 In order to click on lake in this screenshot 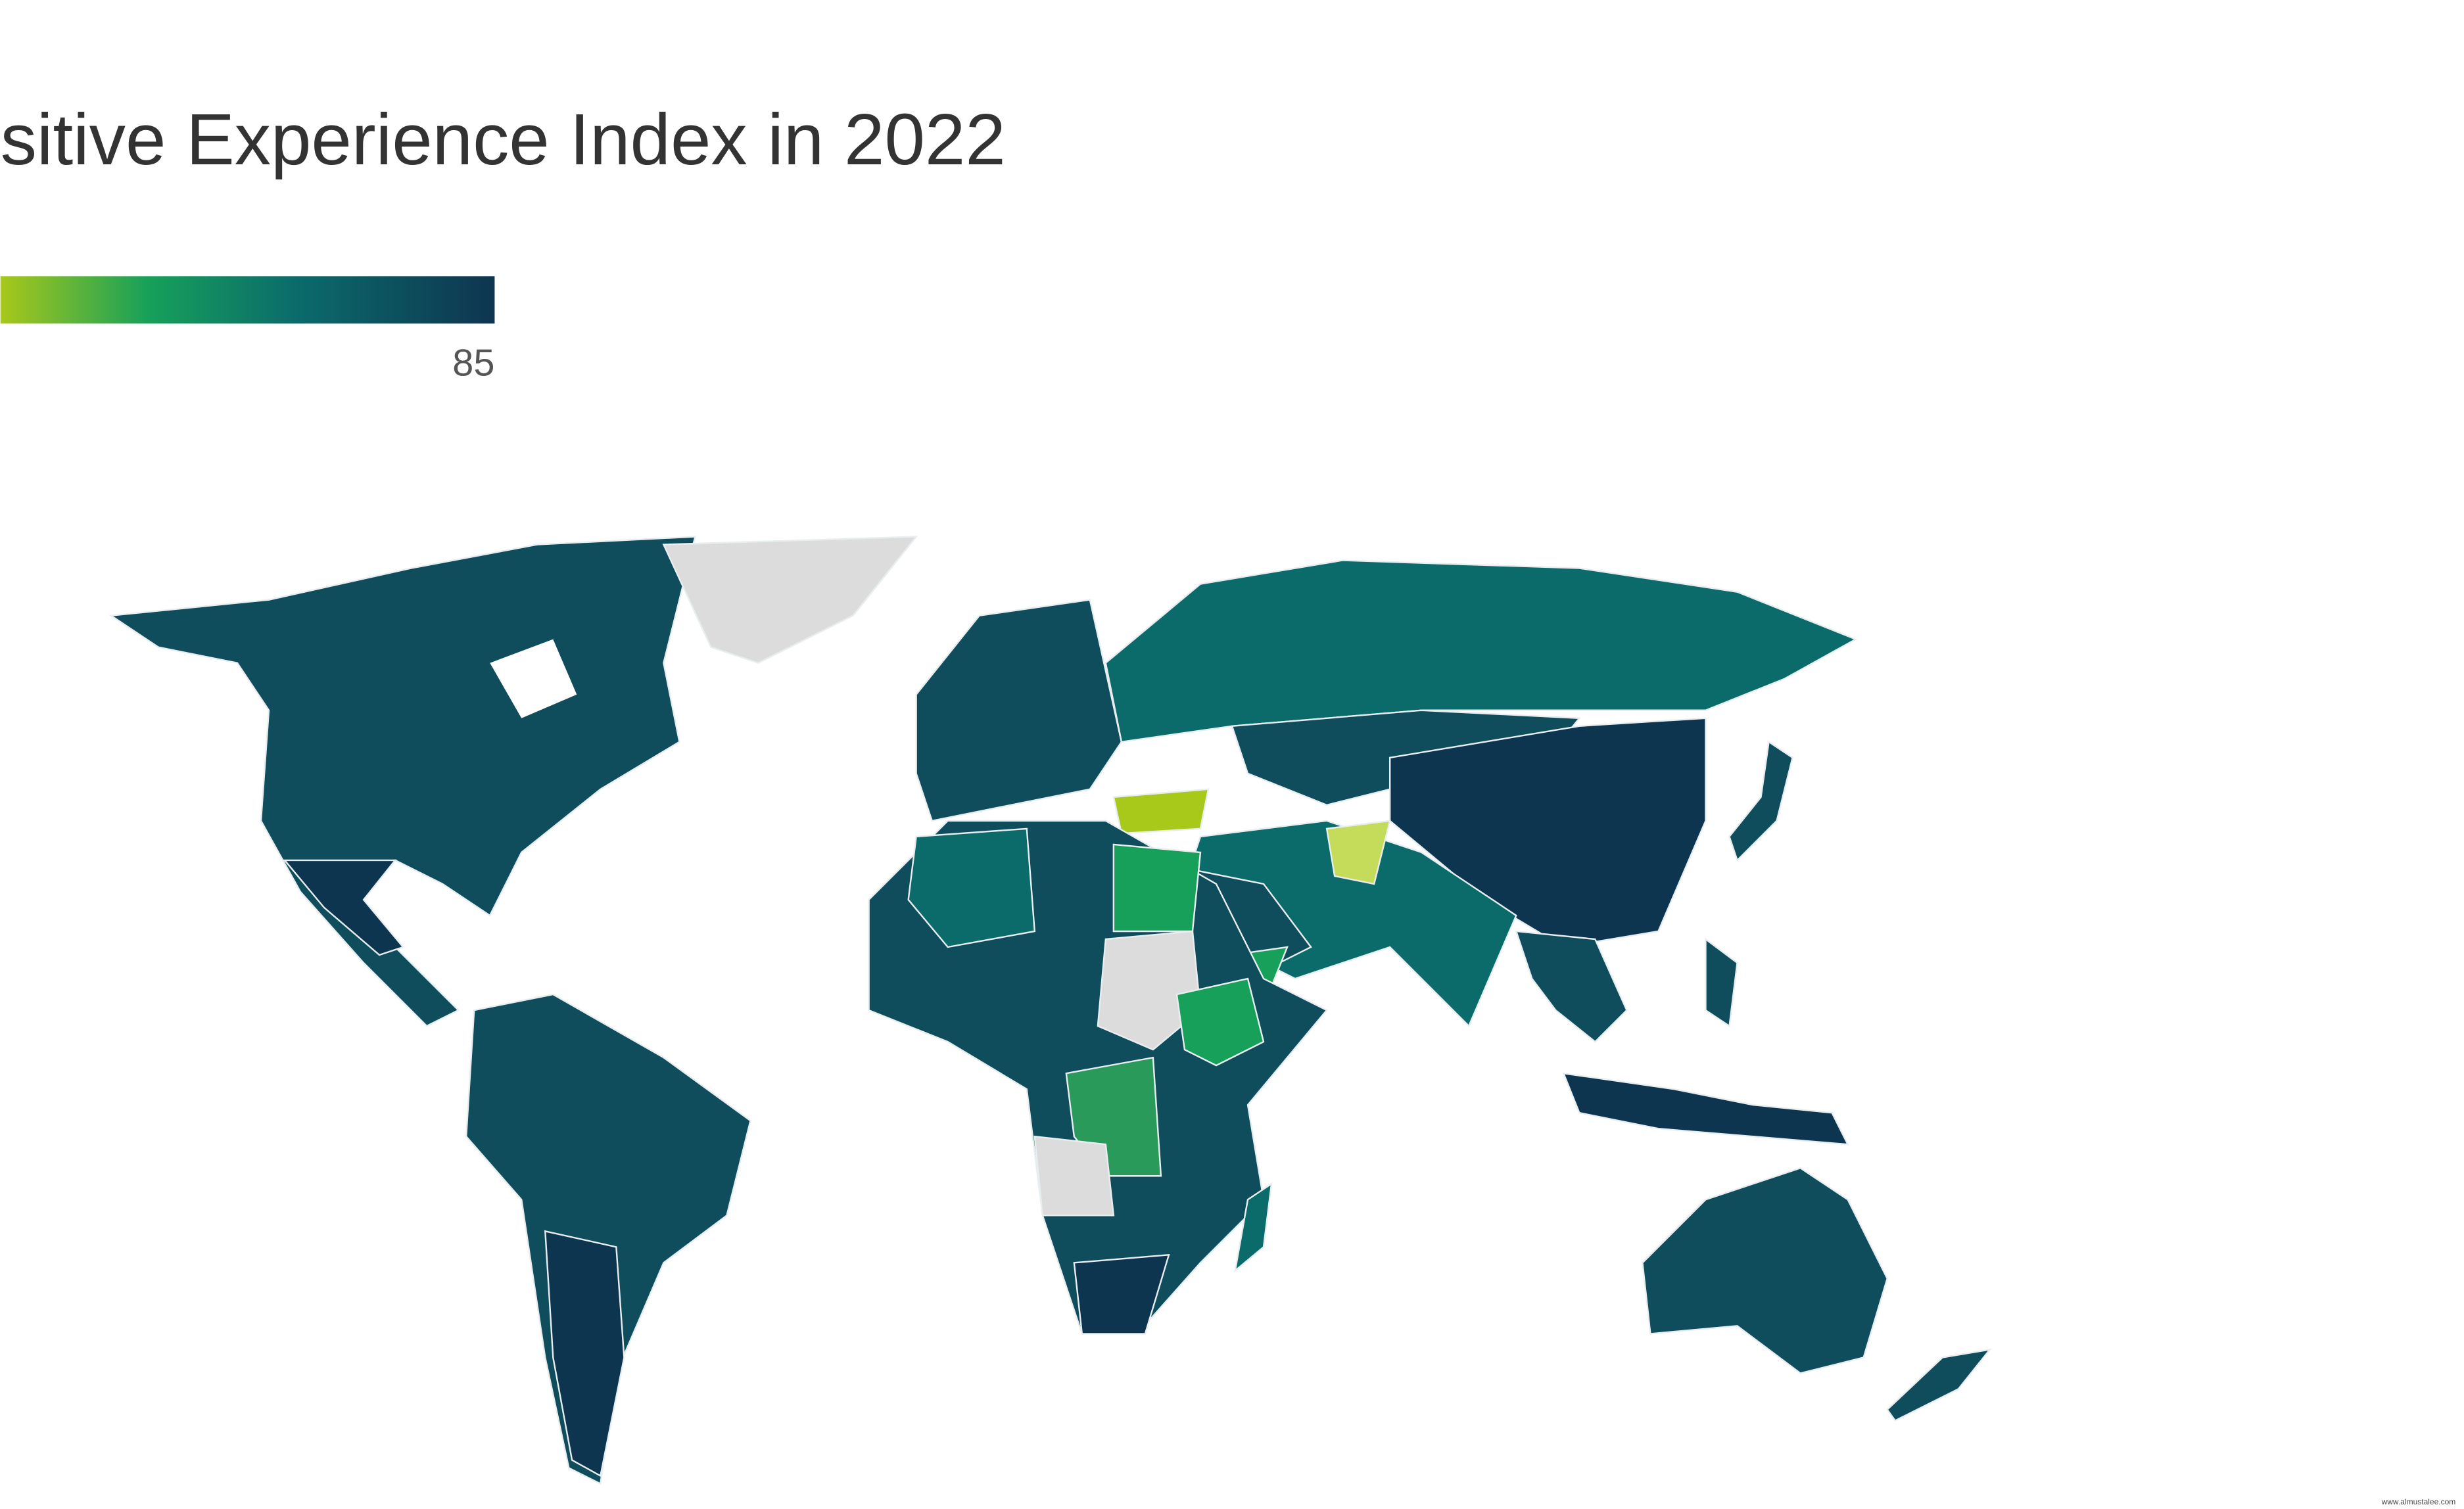, I will do `click(533, 679)`.